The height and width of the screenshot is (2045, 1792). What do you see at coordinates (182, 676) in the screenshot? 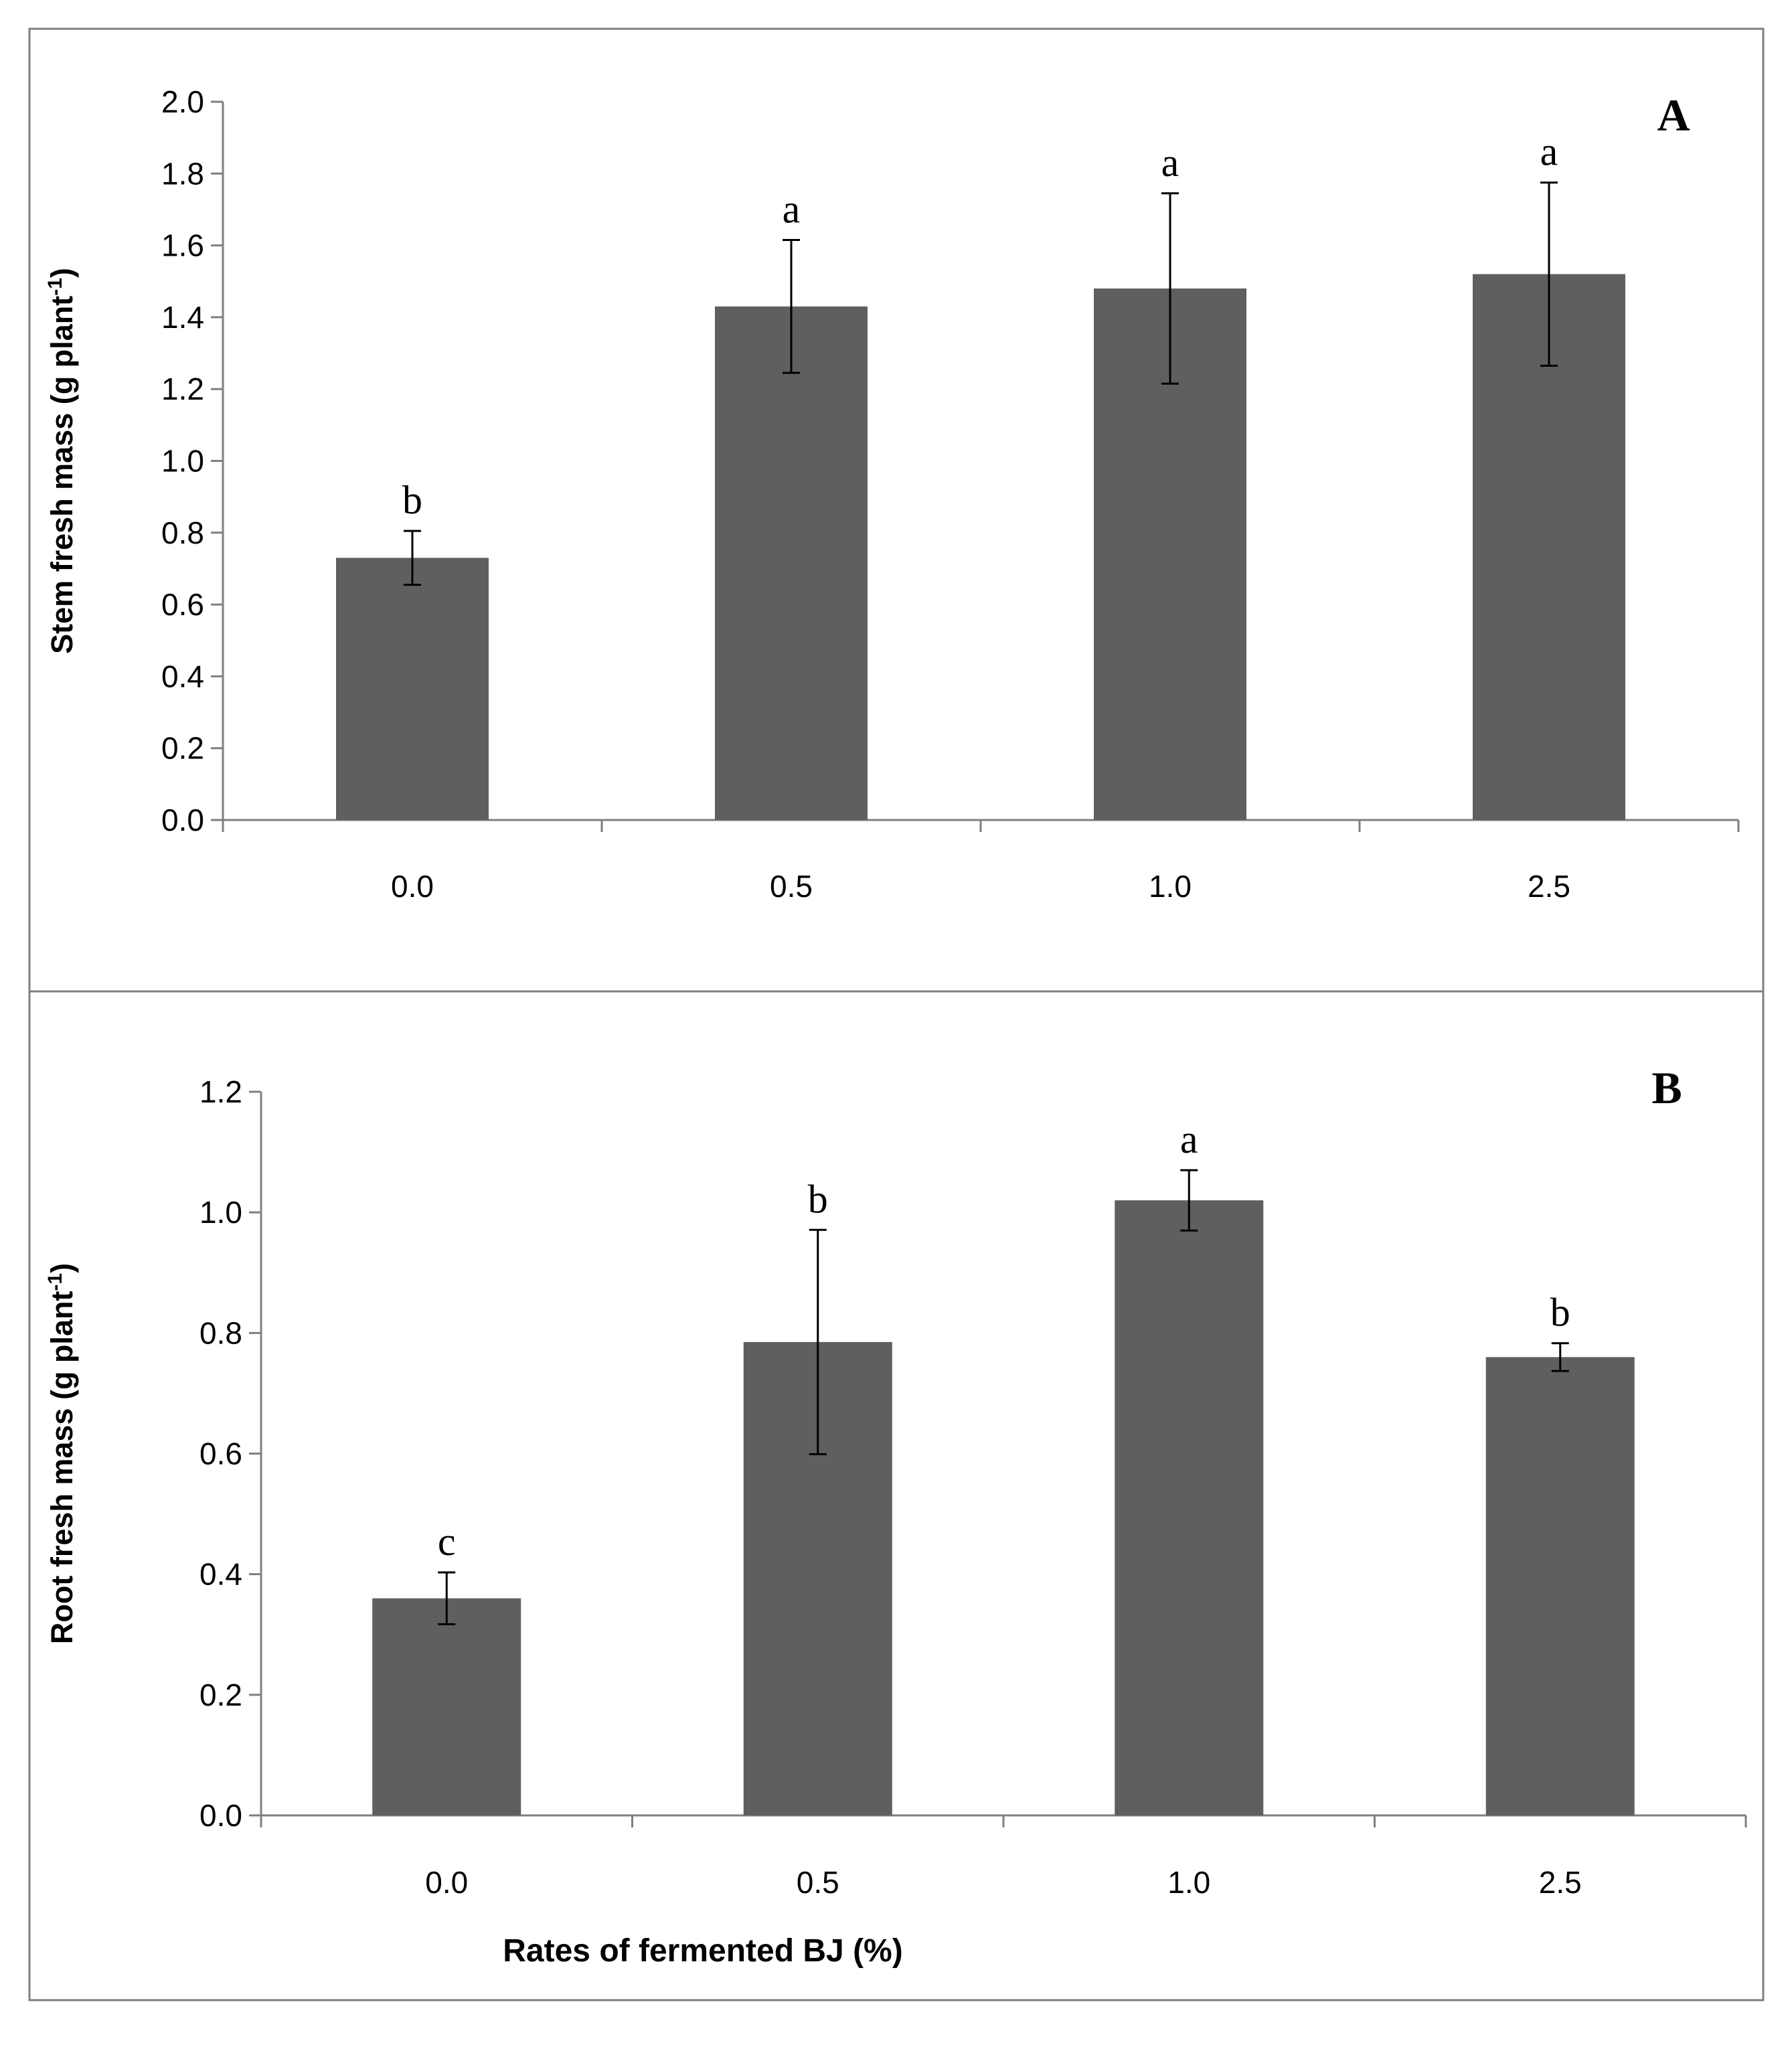
I see `panel-a-y-tick-label: 0.4` at bounding box center [182, 676].